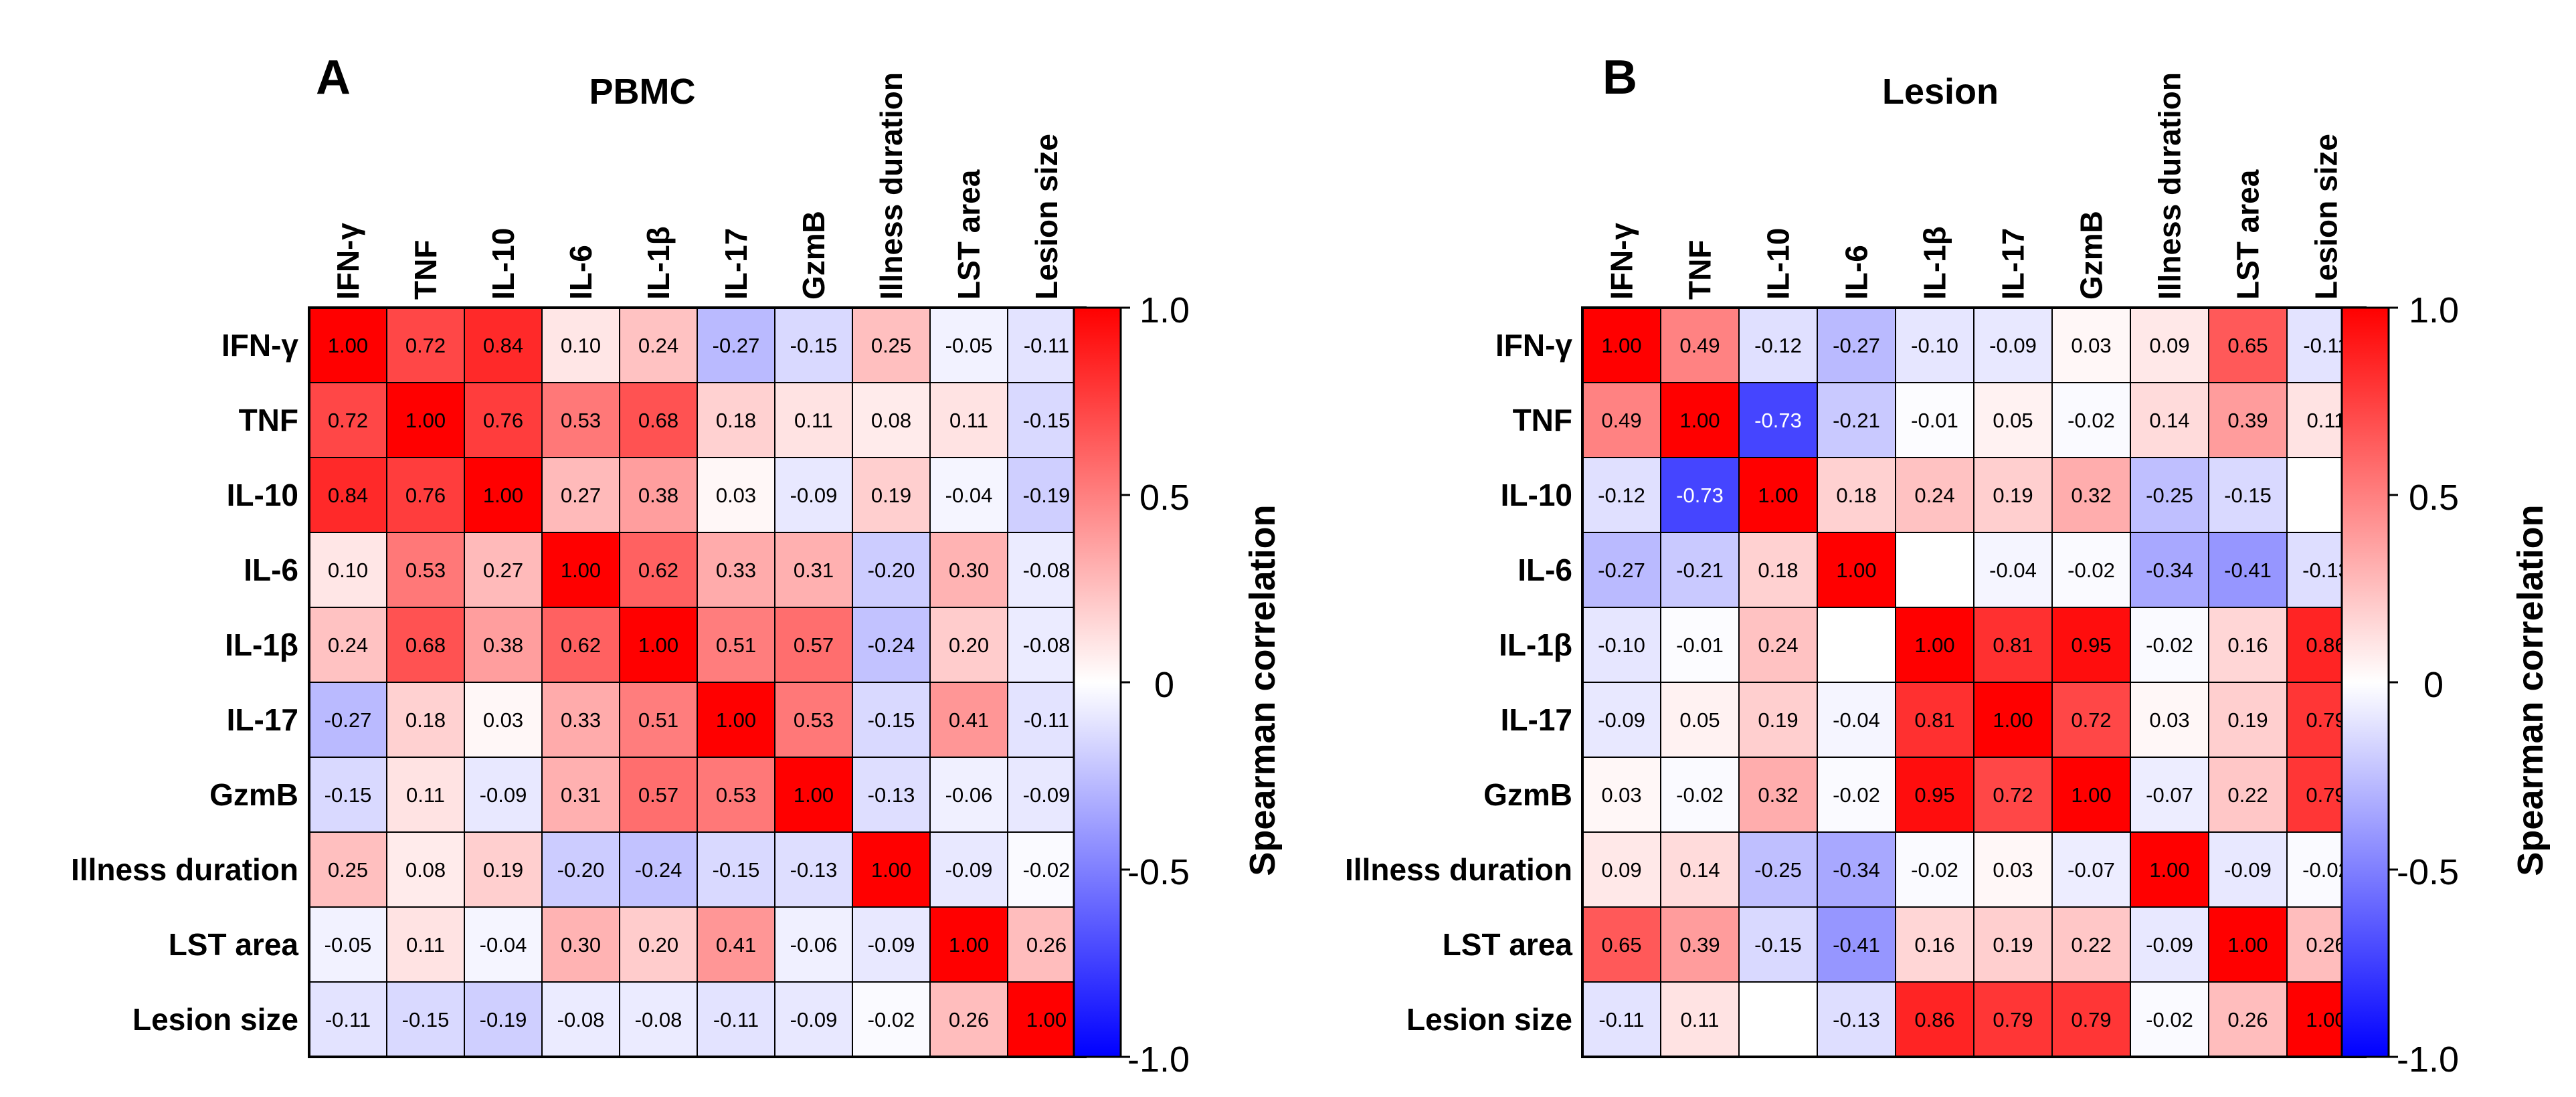 This screenshot has height=1097, width=2576. What do you see at coordinates (1935, 263) in the screenshot?
I see `col-label-b-4: IL-1β` at bounding box center [1935, 263].